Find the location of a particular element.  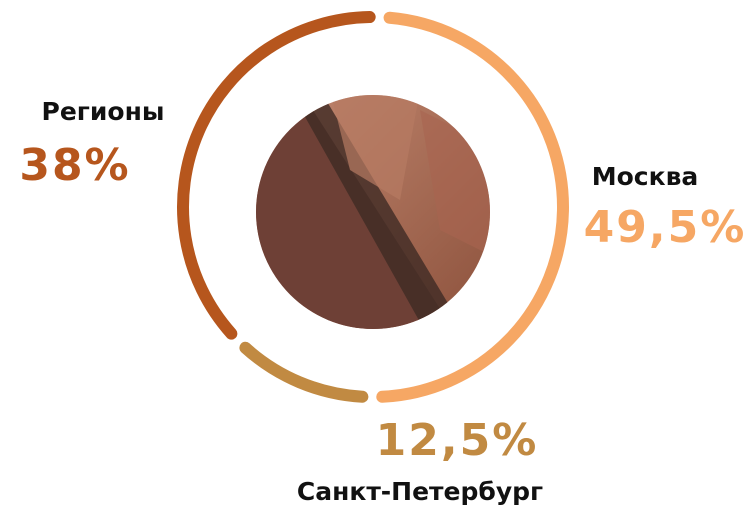

center-image is located at coordinates (373, 212).